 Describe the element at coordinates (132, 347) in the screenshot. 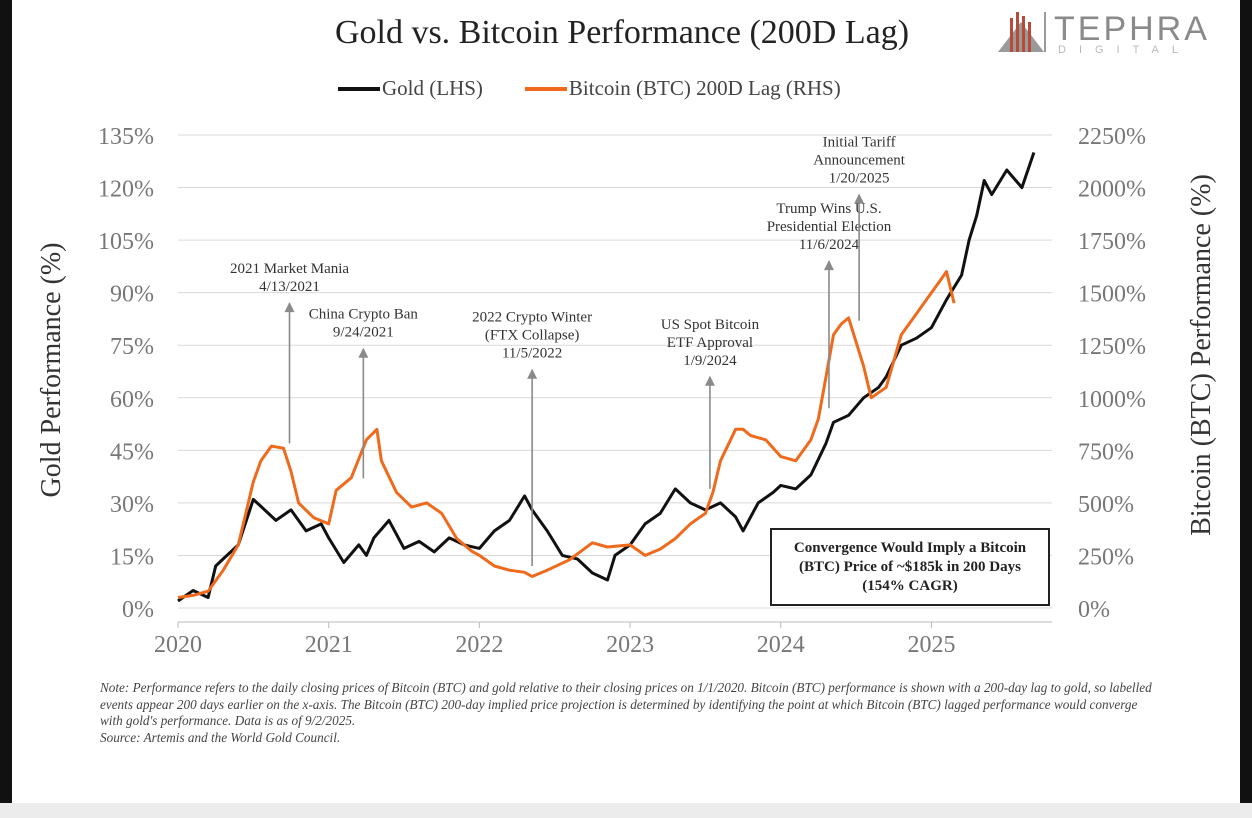

I see `y-left-tick-label: 75%` at that location.